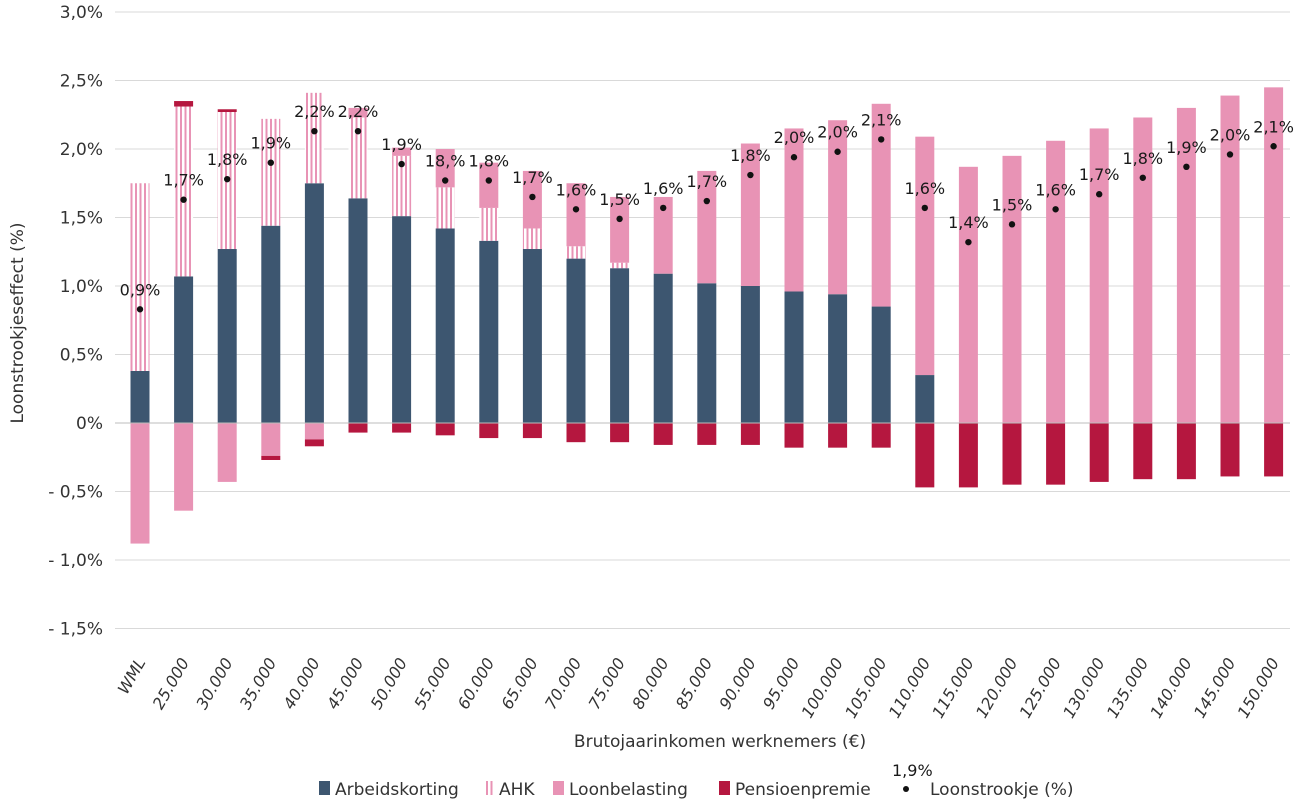  What do you see at coordinates (558, 788) in the screenshot?
I see `legend-swatch-loonbelasting` at bounding box center [558, 788].